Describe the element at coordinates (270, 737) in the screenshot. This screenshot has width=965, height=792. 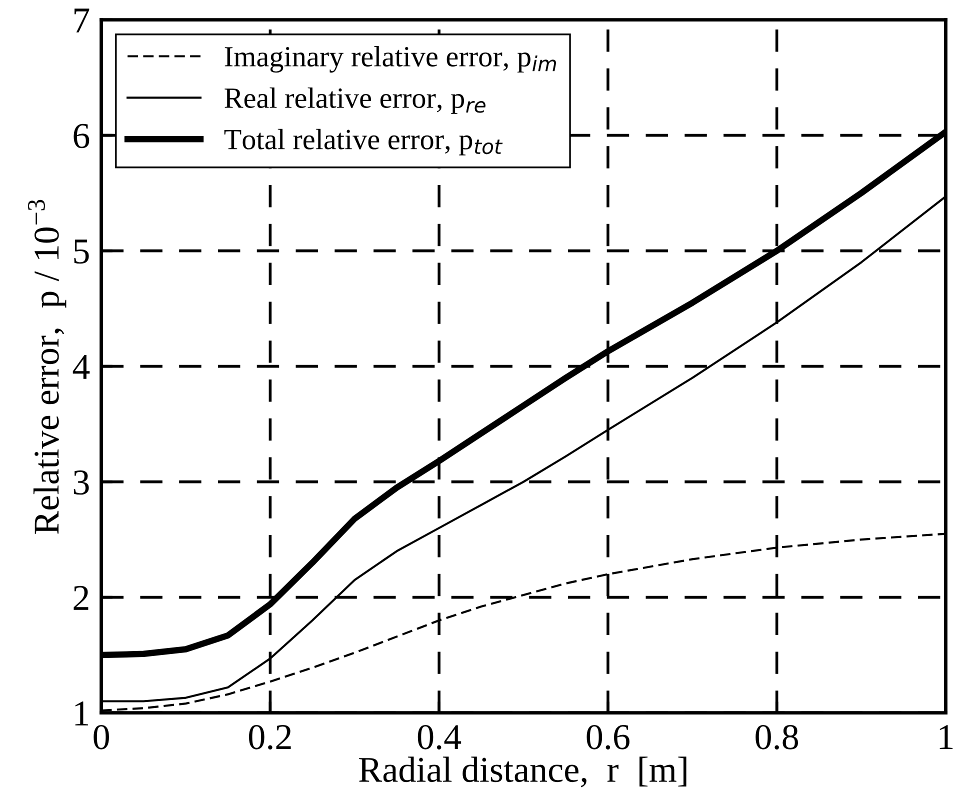
I see `x-tick-label: 0.2` at that location.